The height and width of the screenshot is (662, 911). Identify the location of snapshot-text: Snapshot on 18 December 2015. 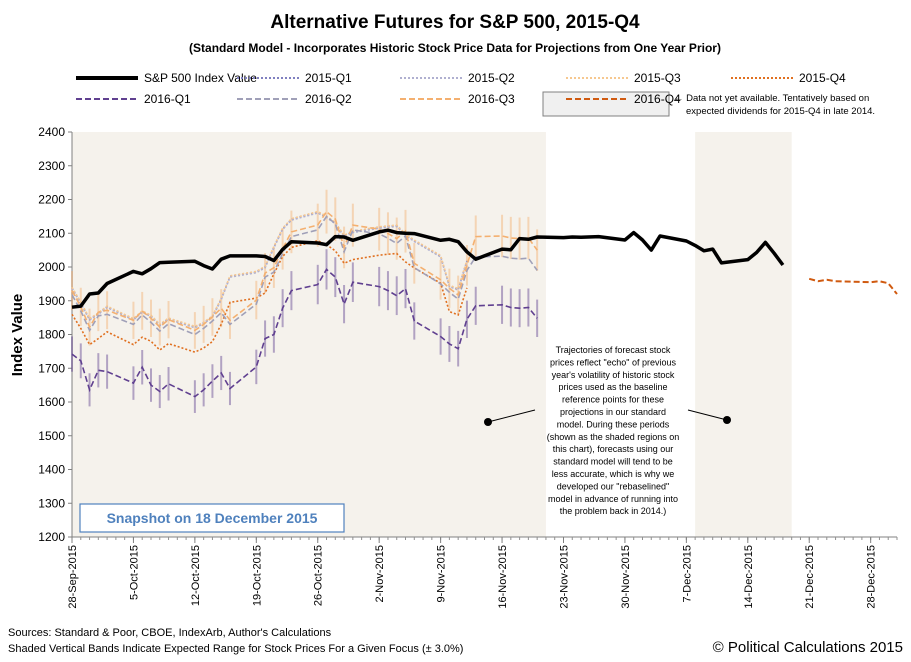
(212, 518).